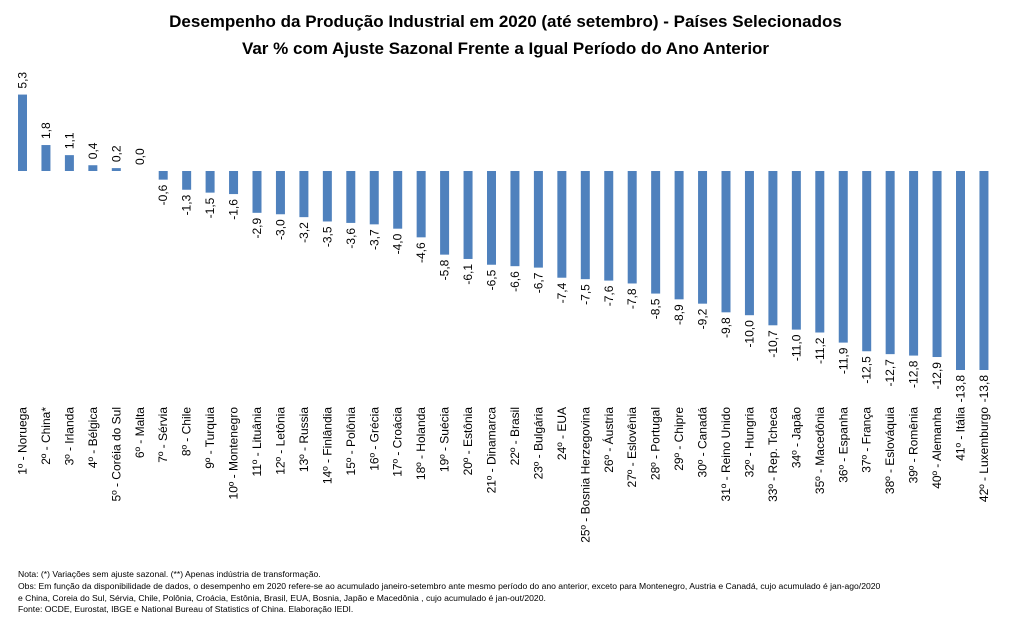 This screenshot has width=1011, height=630. Describe the element at coordinates (867, 370) in the screenshot. I see `bar-value-label: -12,5` at that location.